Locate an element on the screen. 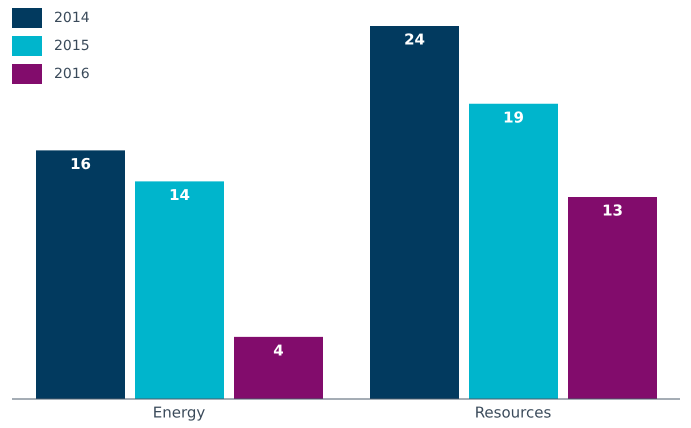  data-label: 16 is located at coordinates (80, 163).